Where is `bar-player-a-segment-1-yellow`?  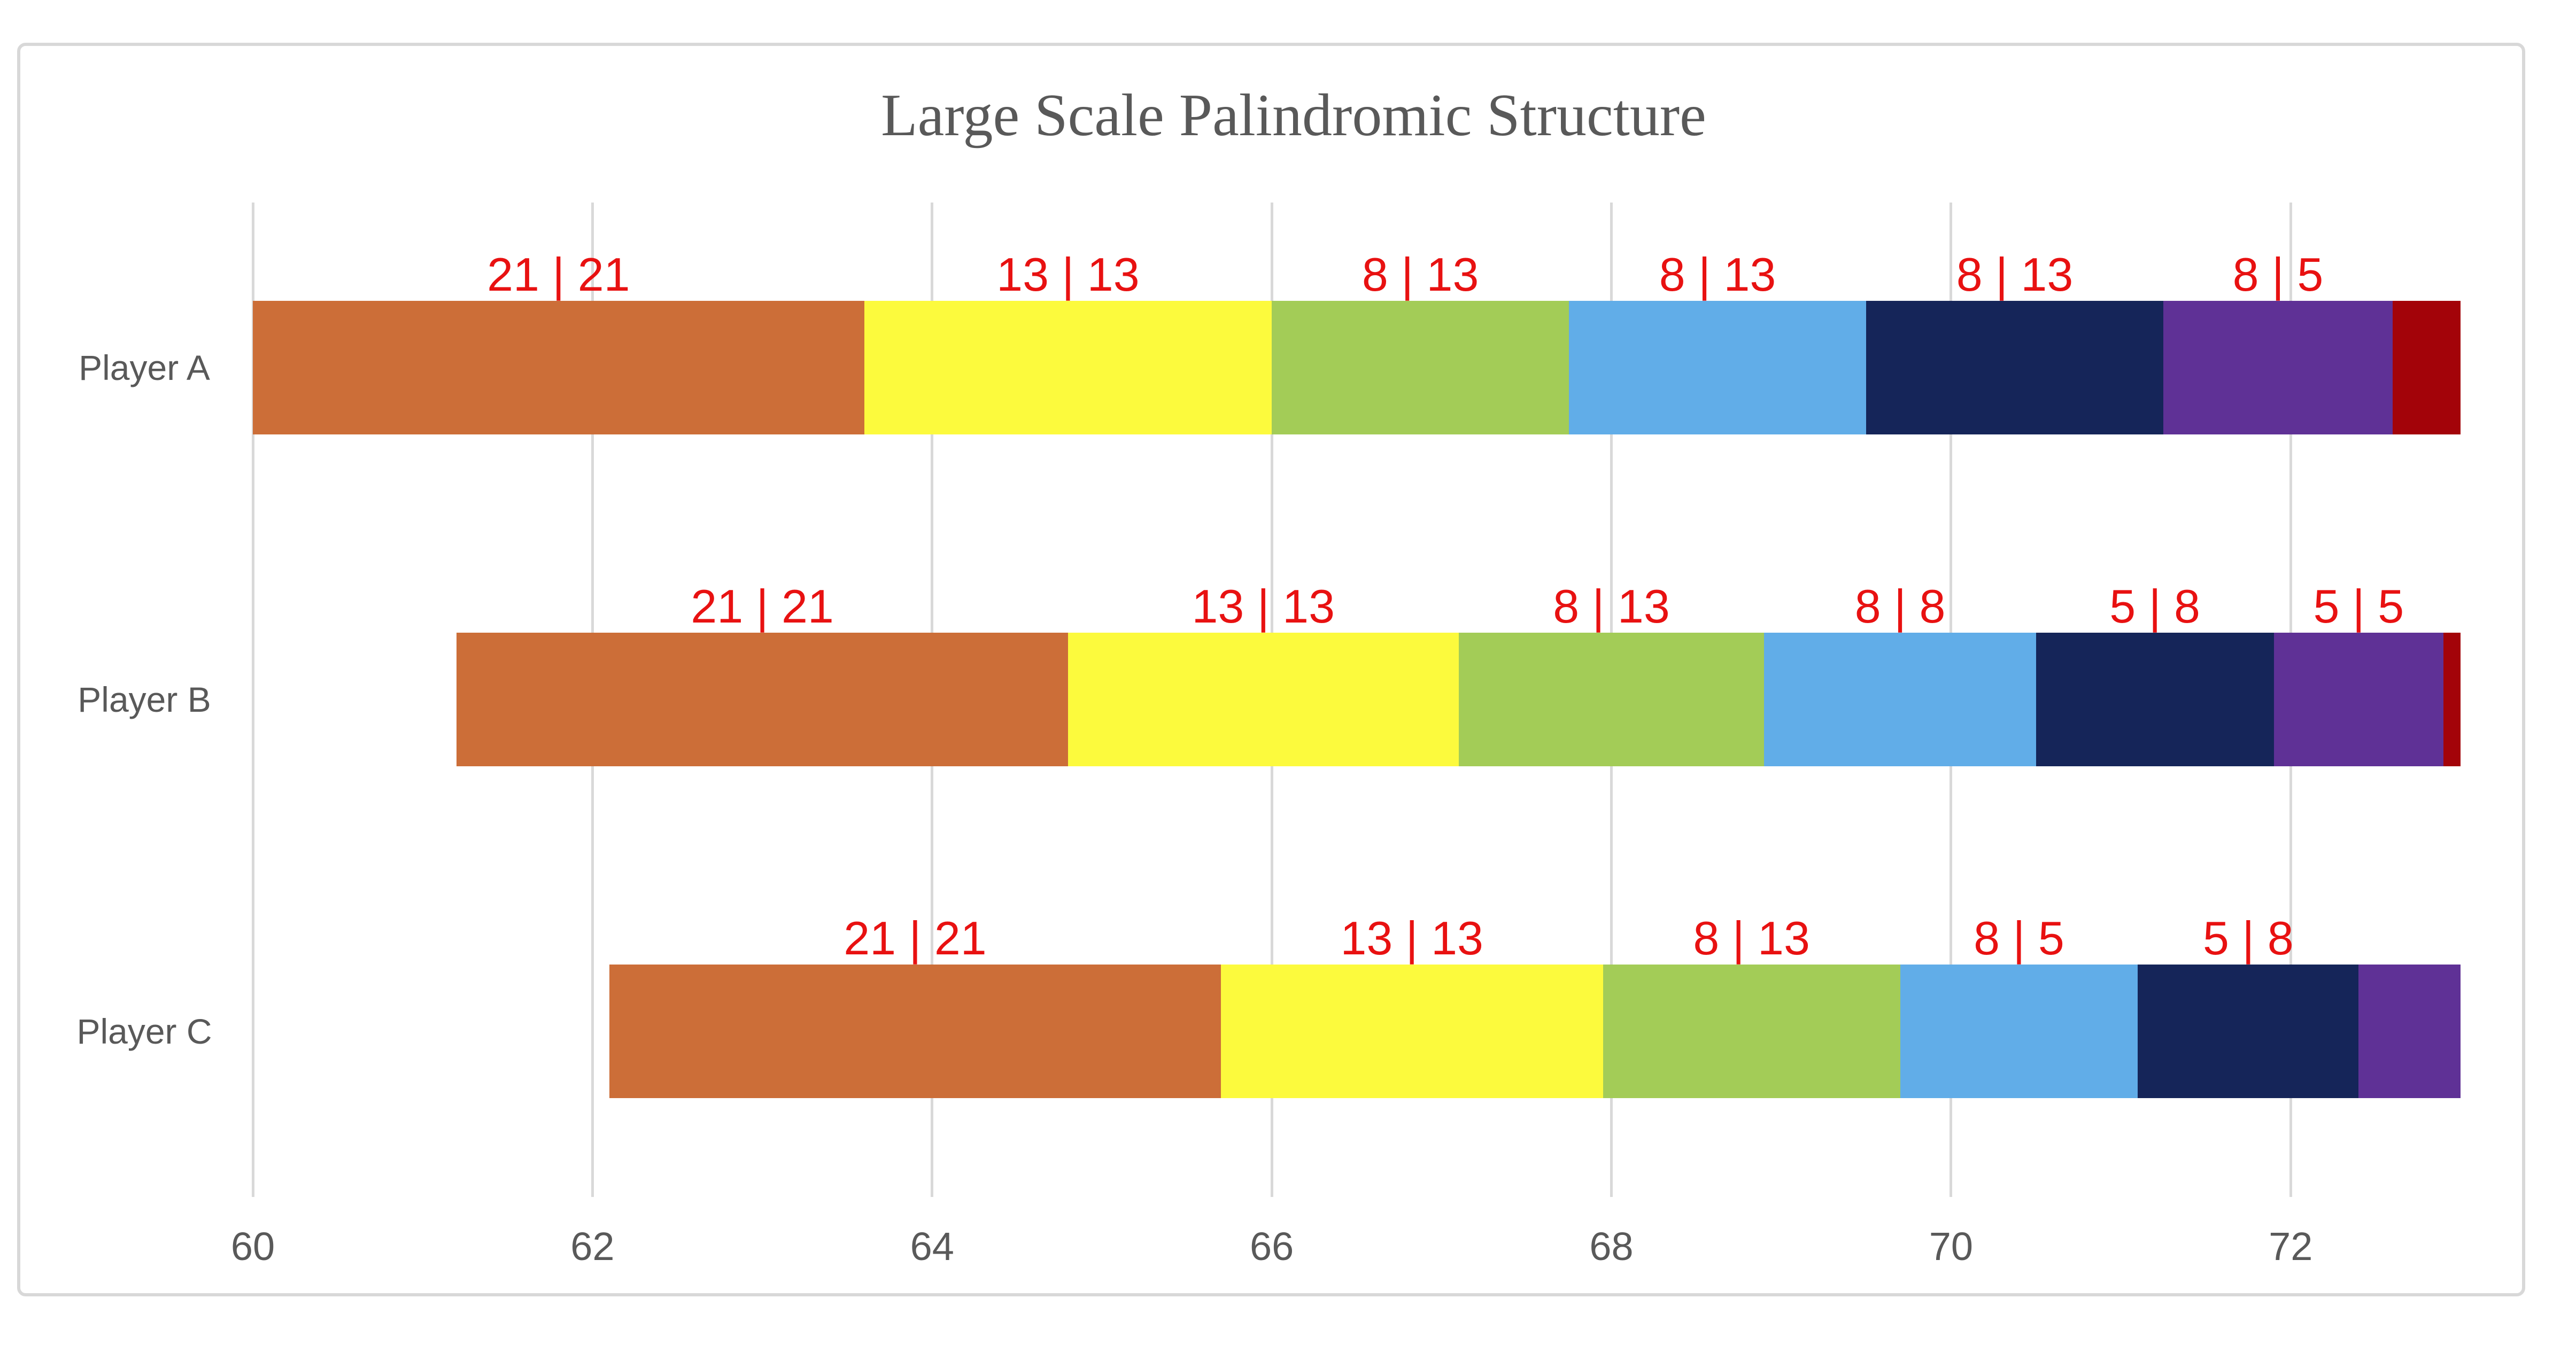 bar-player-a-segment-1-yellow is located at coordinates (1068, 368).